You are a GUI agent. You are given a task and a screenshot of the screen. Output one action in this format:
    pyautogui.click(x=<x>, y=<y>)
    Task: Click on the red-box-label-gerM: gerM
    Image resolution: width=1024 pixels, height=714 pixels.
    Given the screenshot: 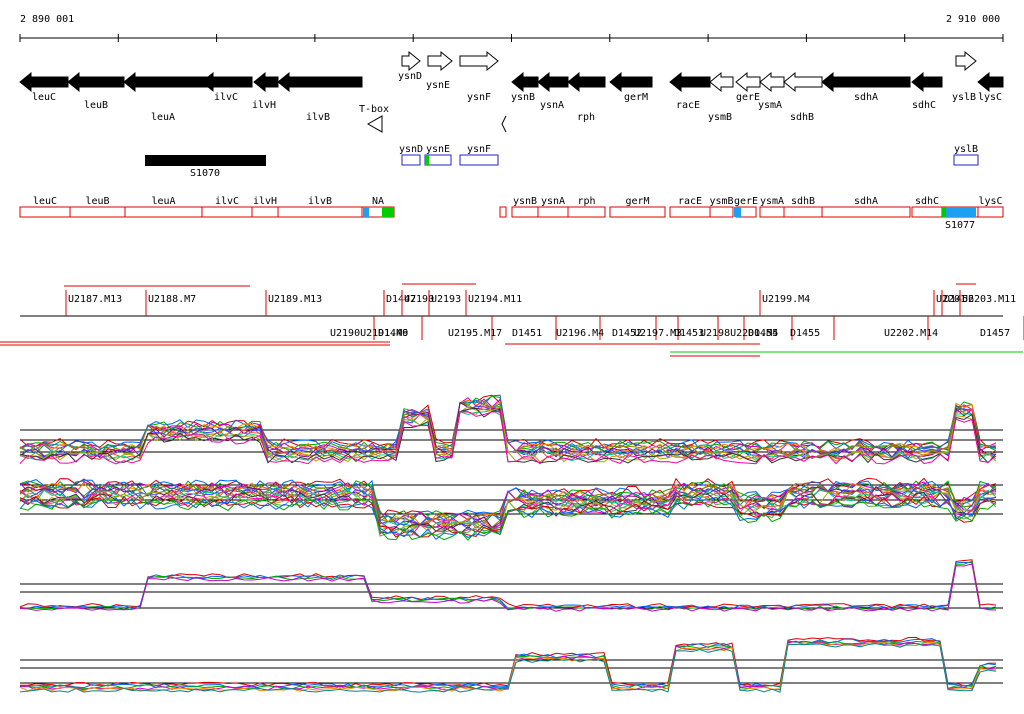 What is the action you would take?
    pyautogui.click(x=637, y=201)
    